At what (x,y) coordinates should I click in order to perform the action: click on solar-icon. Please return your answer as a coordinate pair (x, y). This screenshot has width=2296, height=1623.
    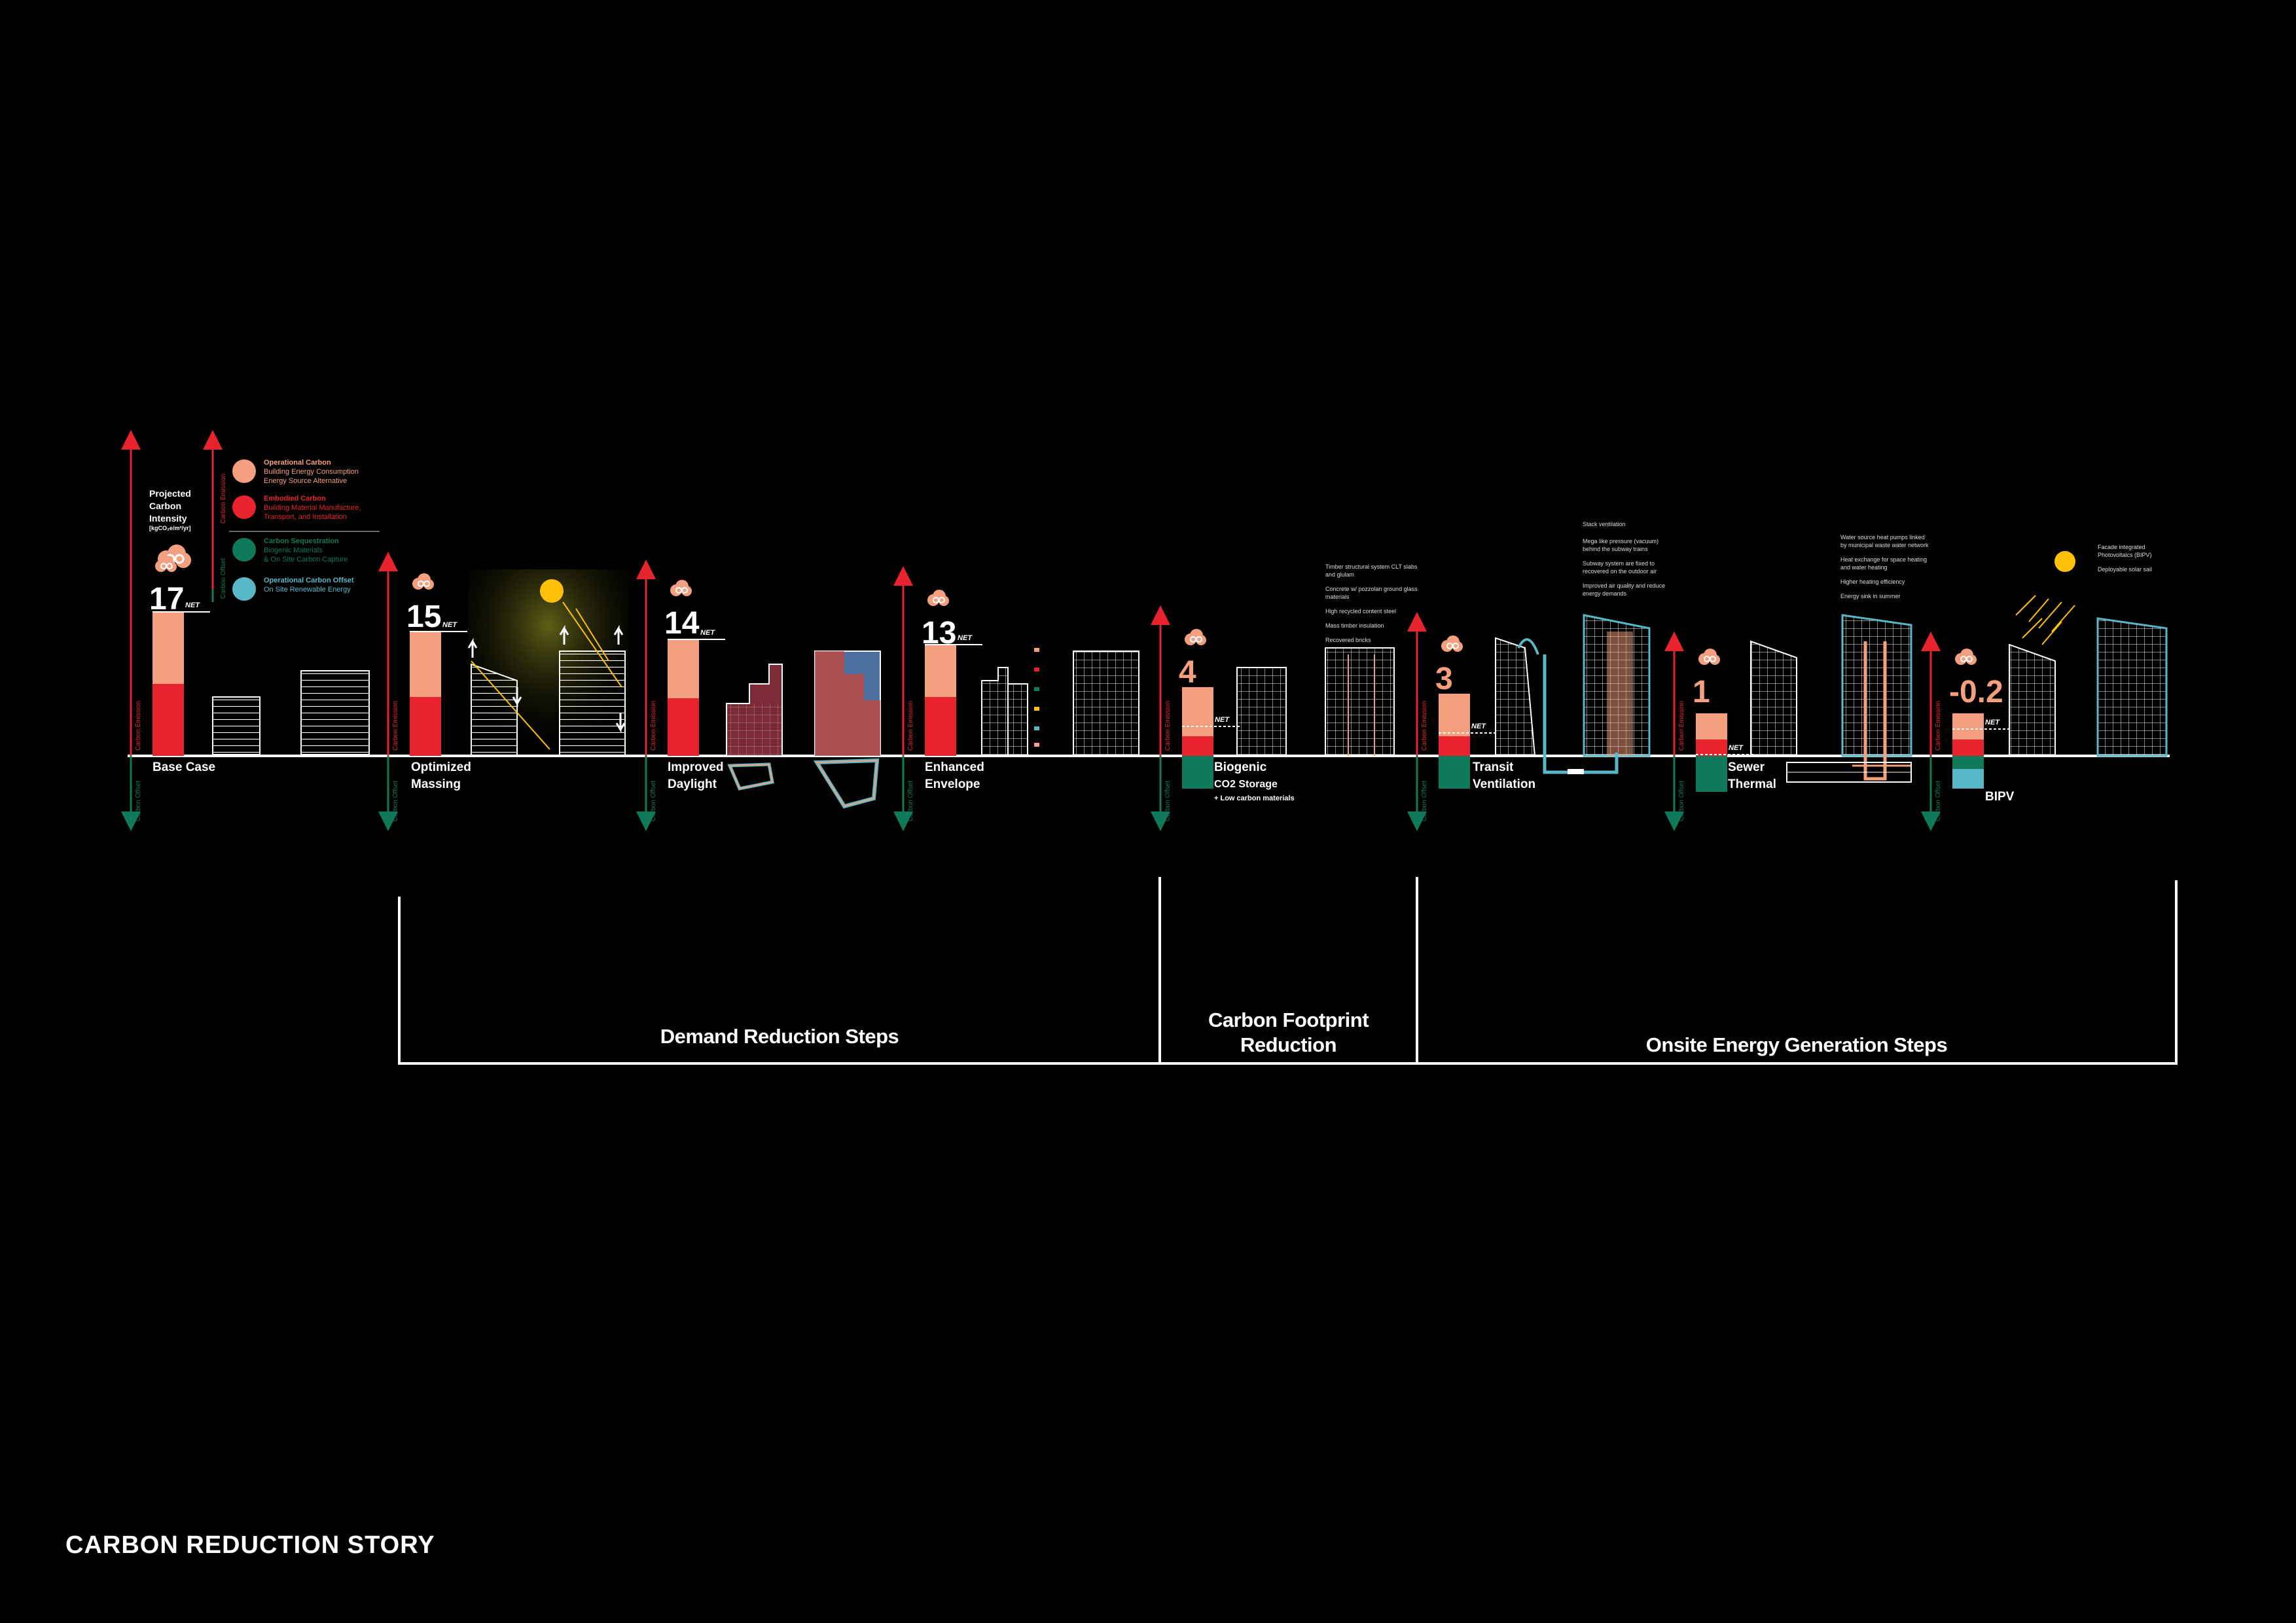
    Looking at the image, I should click on (244, 589).